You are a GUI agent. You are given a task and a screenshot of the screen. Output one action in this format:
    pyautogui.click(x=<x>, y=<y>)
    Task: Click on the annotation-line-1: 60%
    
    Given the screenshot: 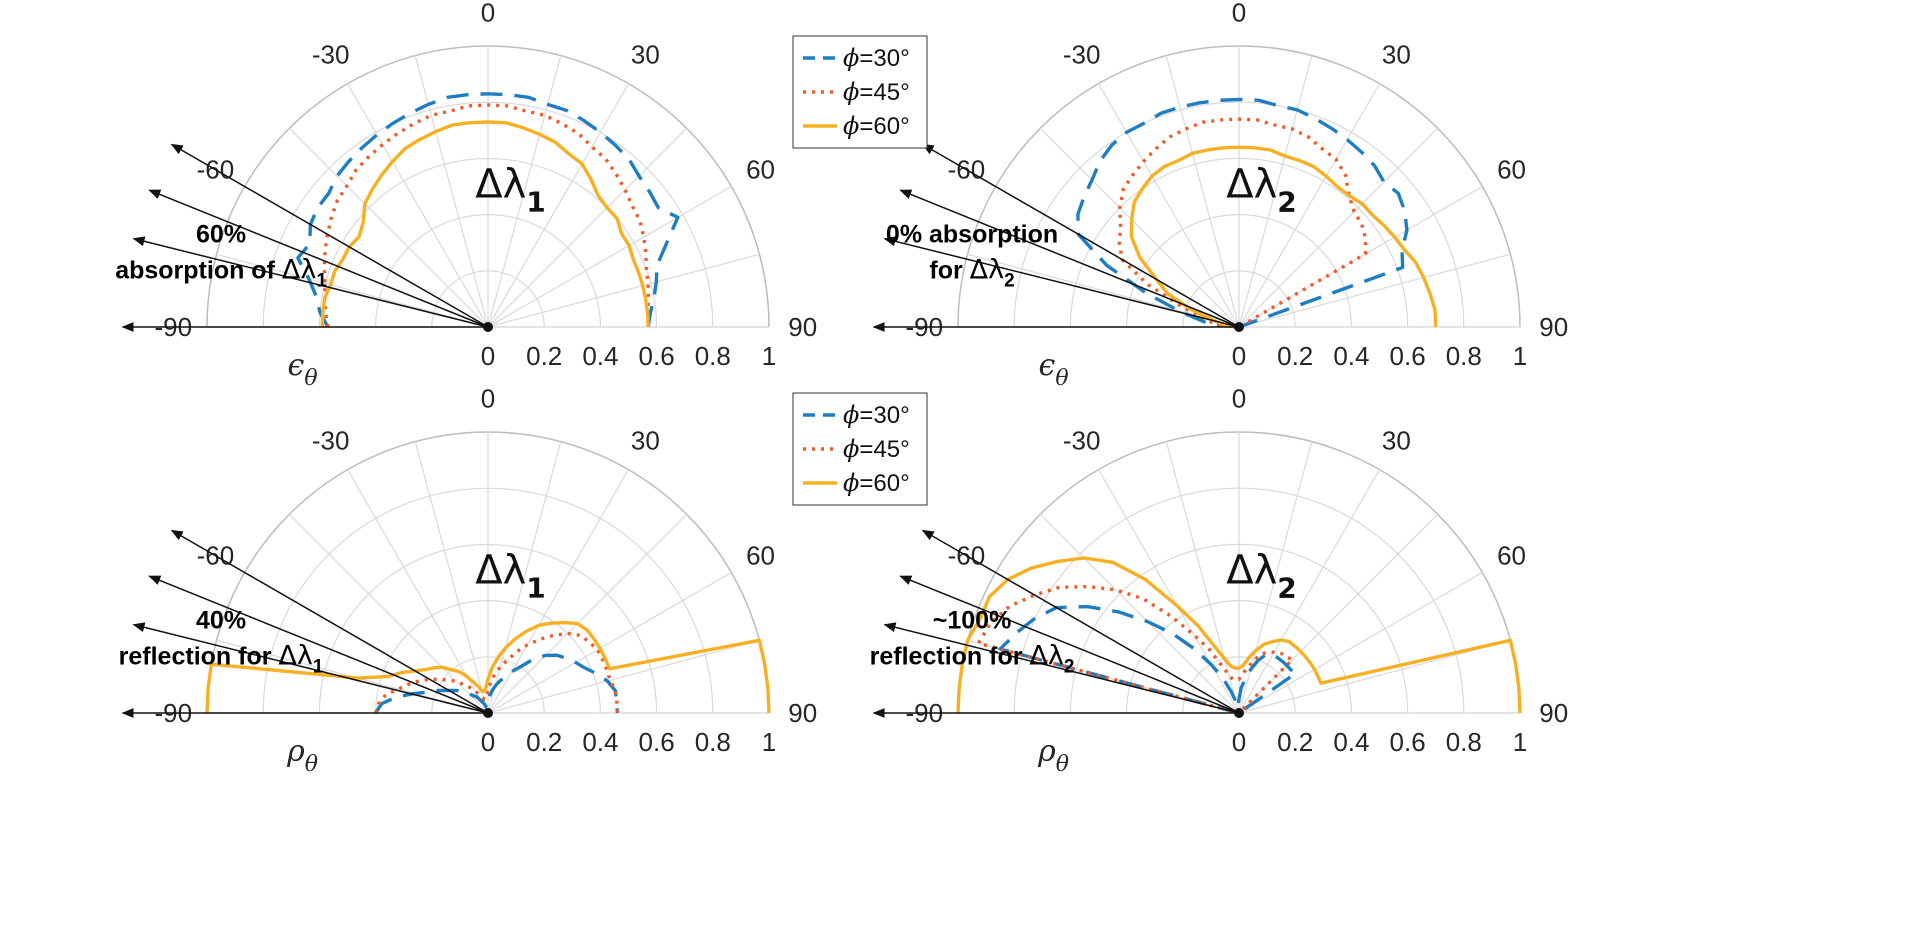 What is the action you would take?
    pyautogui.click(x=221, y=235)
    